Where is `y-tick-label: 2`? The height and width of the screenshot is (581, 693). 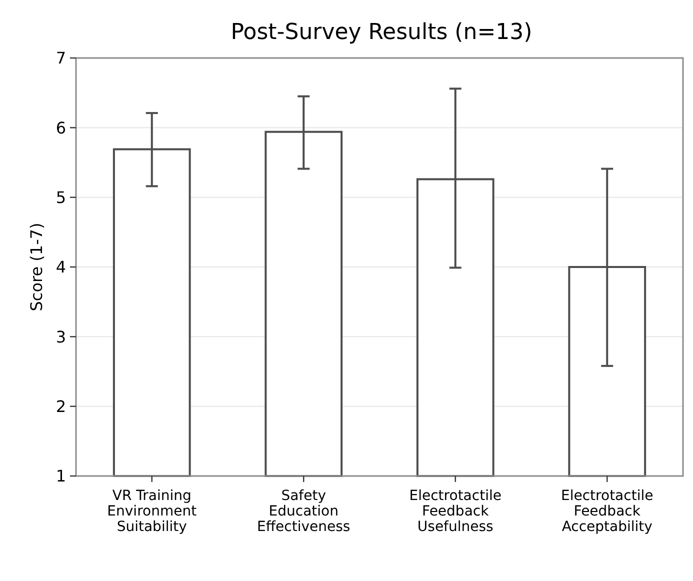
y-tick-label: 2 is located at coordinates (61, 406).